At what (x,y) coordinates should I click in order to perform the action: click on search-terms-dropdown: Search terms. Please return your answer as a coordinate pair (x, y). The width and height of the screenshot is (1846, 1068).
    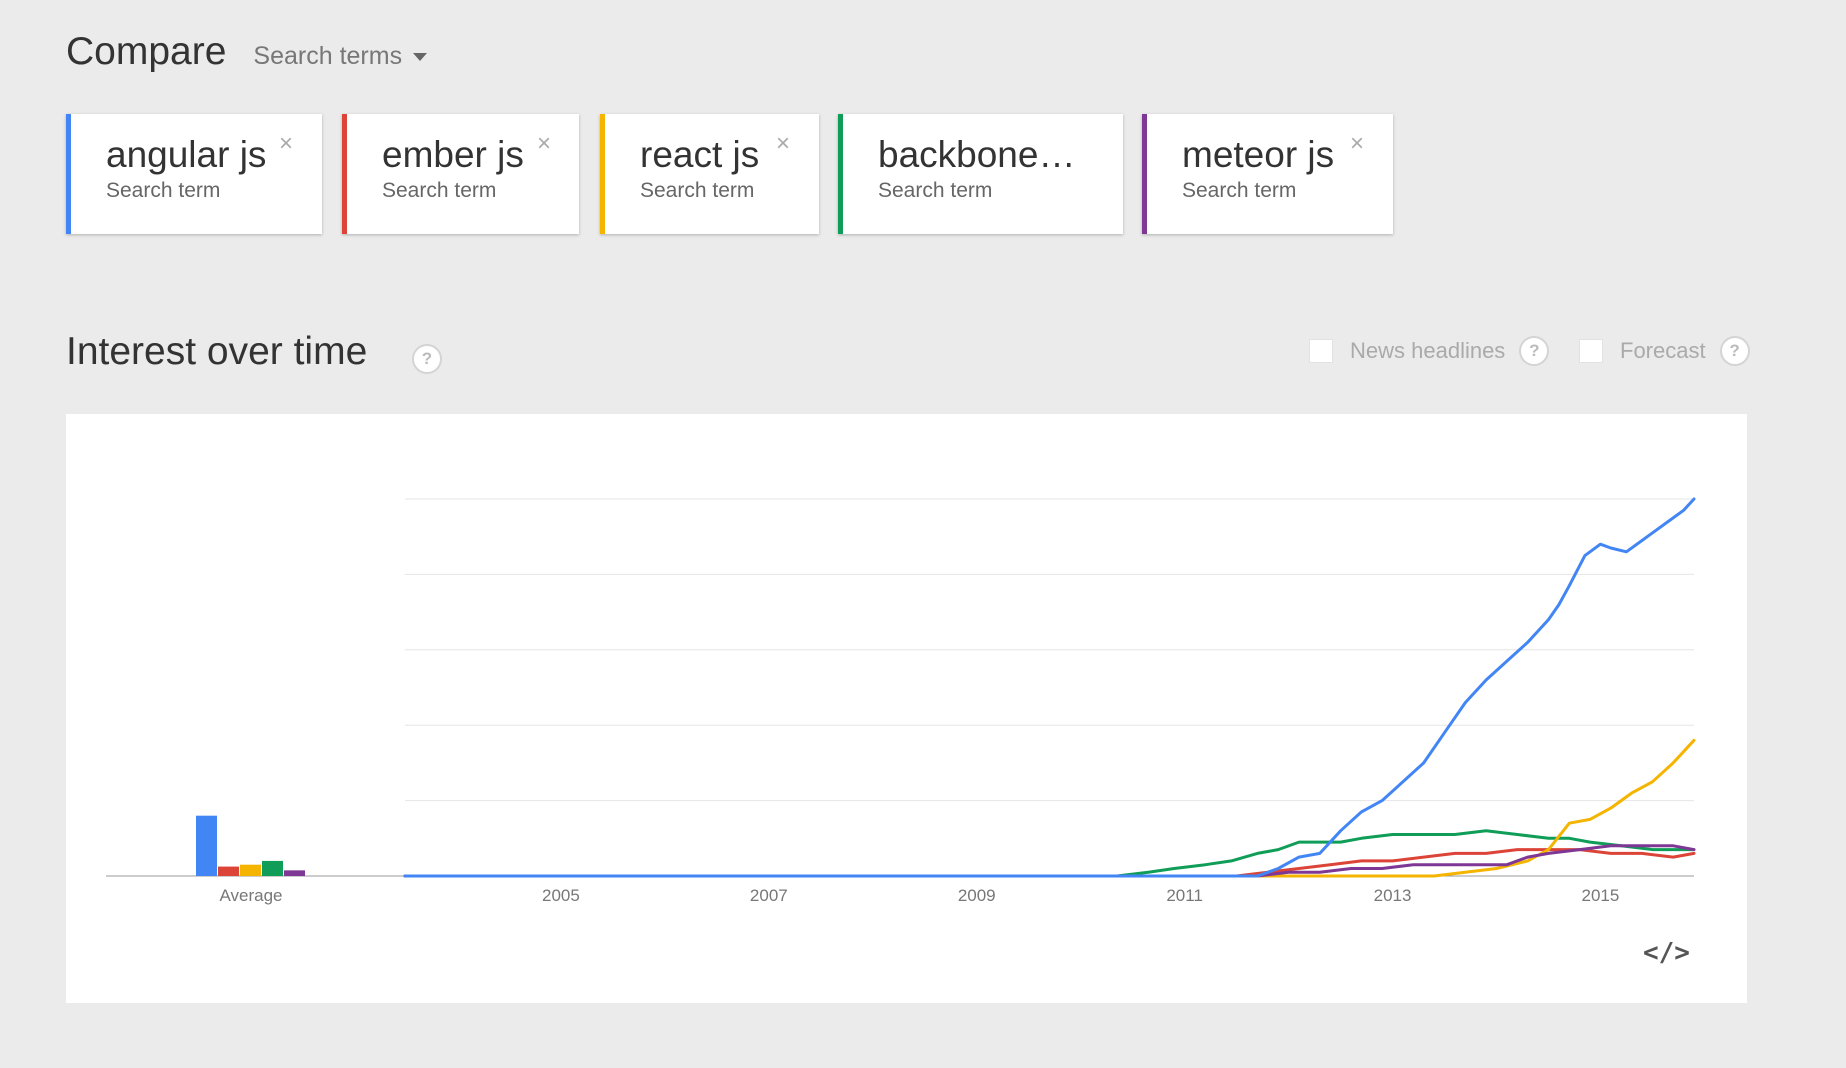
    Looking at the image, I should click on (340, 56).